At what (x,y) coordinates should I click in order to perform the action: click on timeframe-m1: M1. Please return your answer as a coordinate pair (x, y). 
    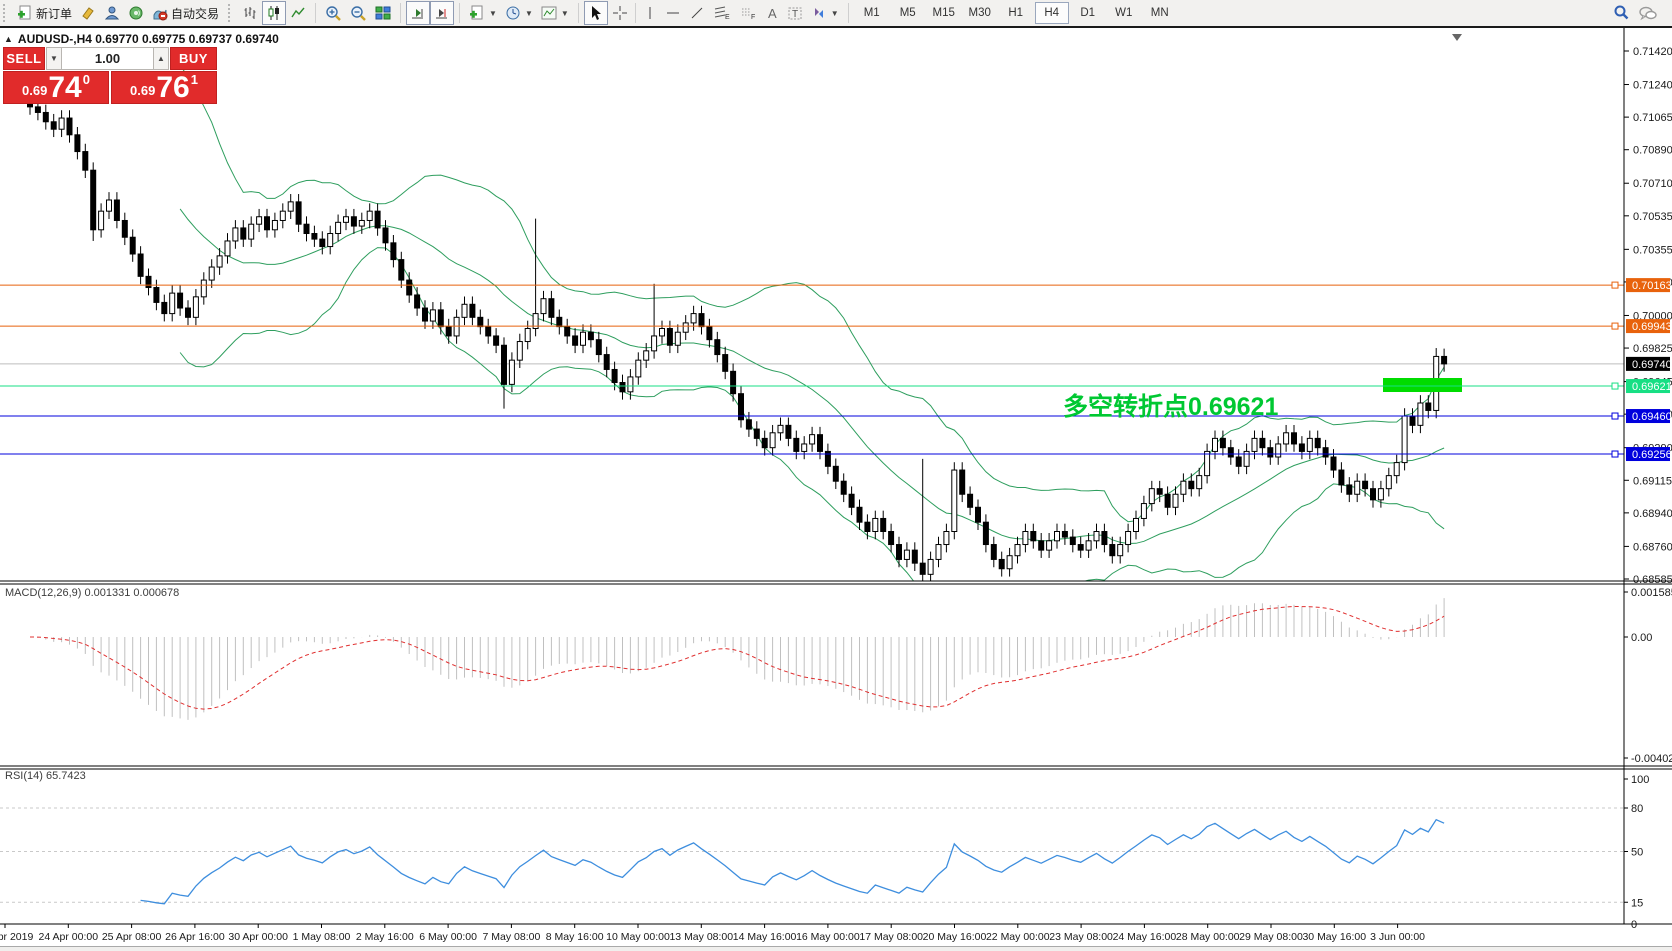
    Looking at the image, I should click on (871, 13).